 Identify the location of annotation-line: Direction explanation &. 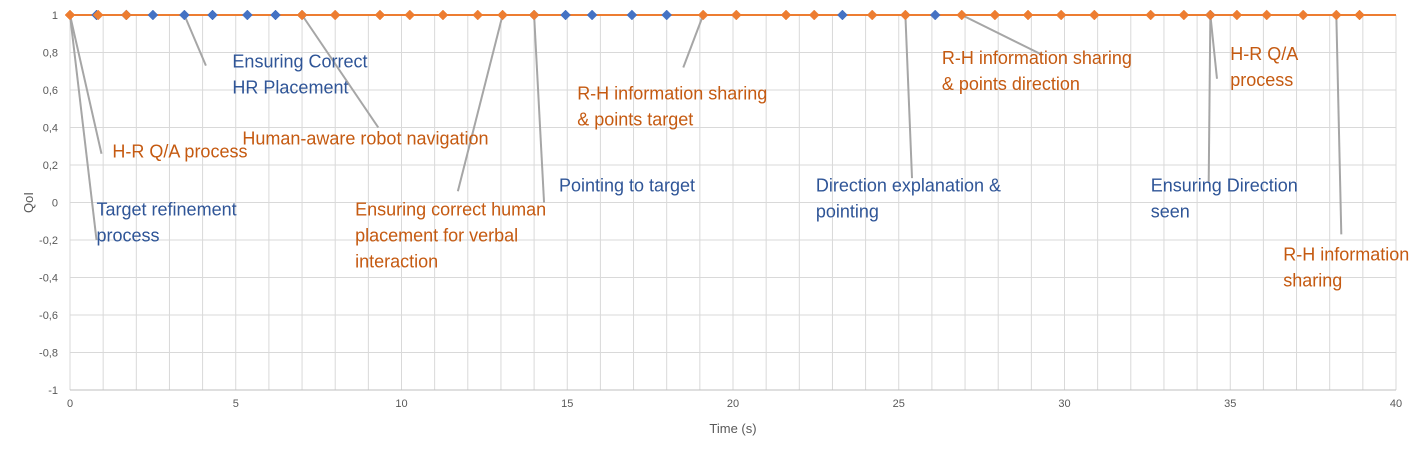
(908, 185).